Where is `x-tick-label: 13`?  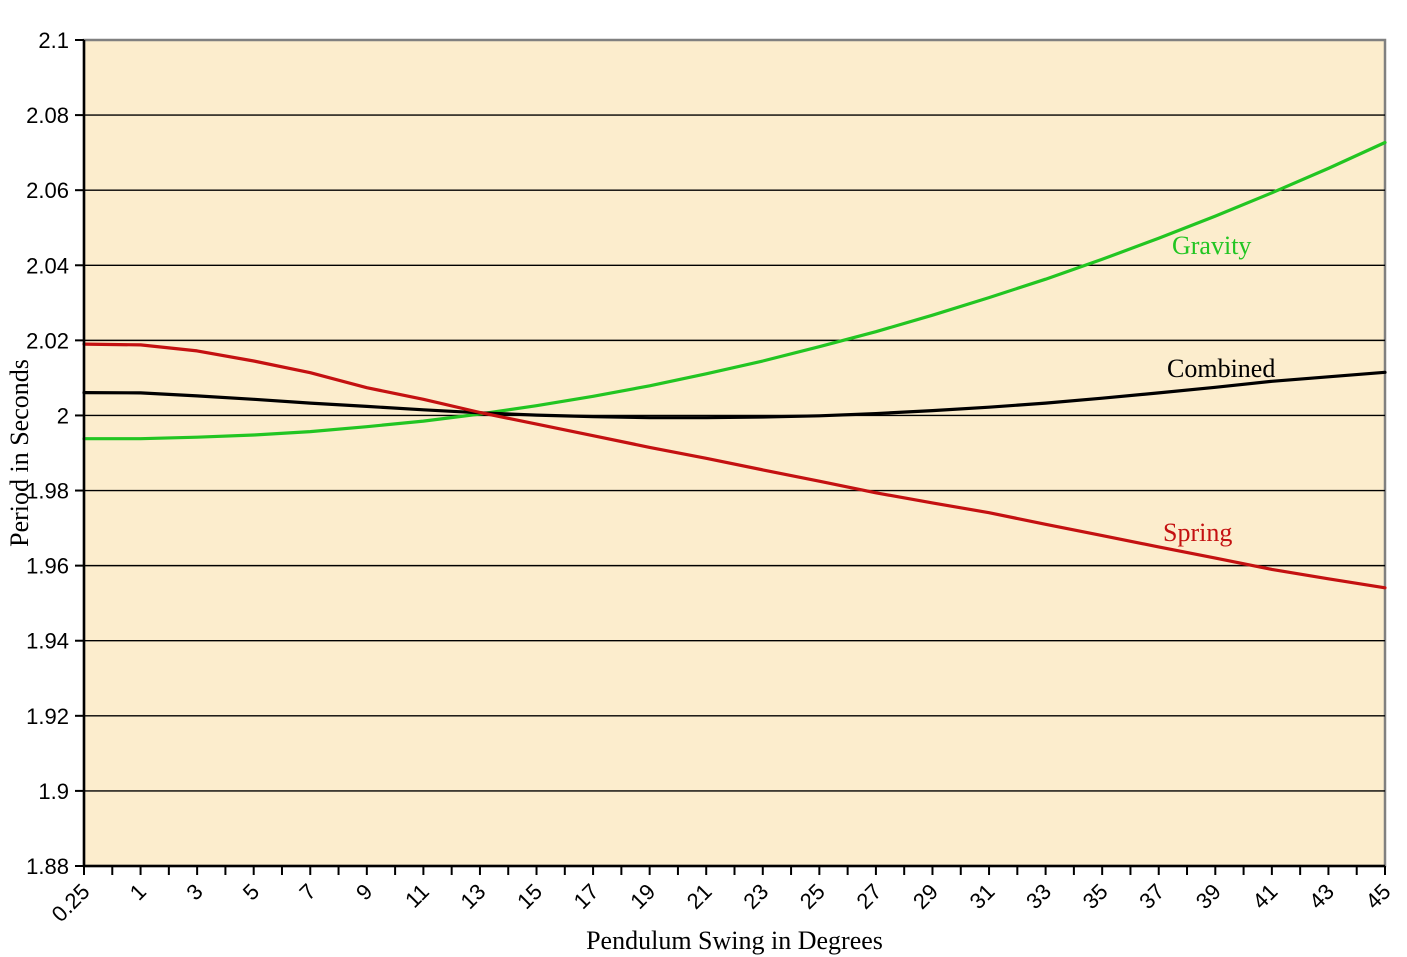
x-tick-label: 13 is located at coordinates (473, 896).